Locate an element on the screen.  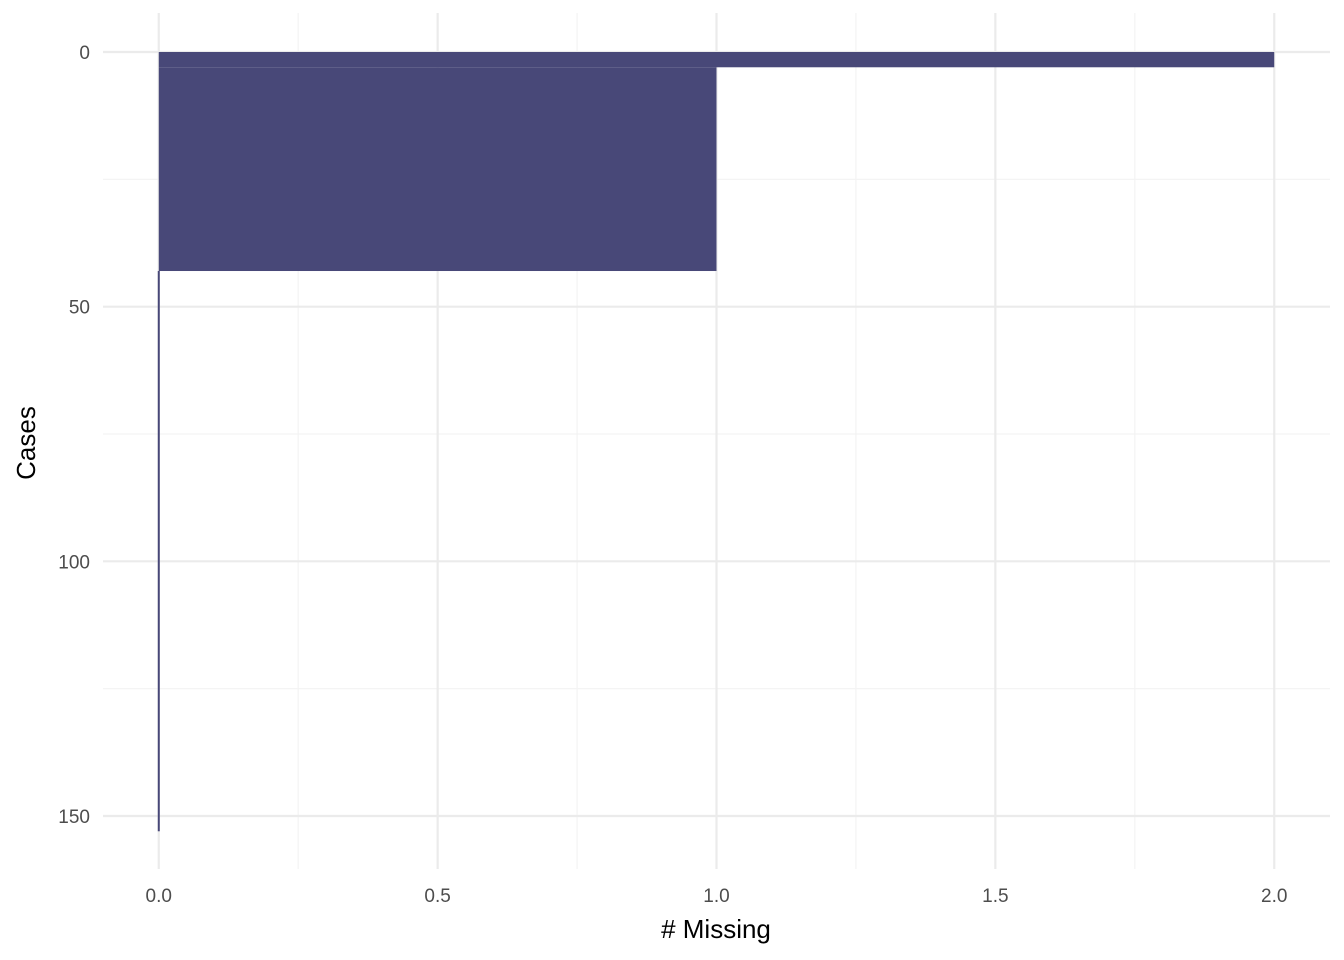
x-tick-label: 0.0 is located at coordinates (159, 896).